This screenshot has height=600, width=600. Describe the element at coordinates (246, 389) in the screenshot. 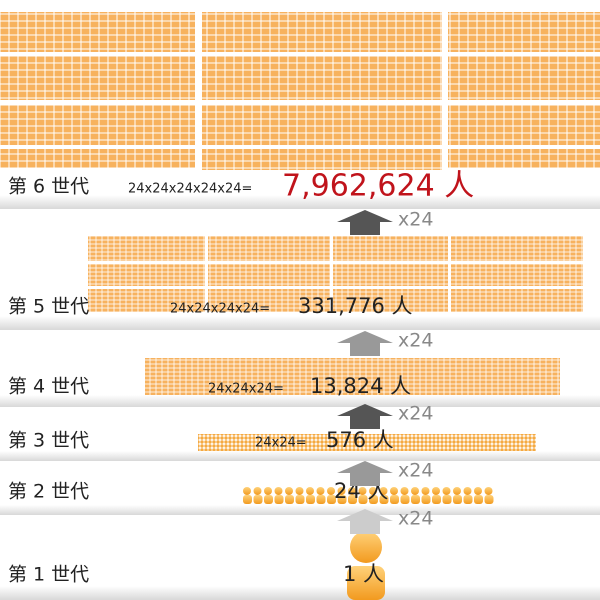

I see `formula: 24x24x24=` at that location.